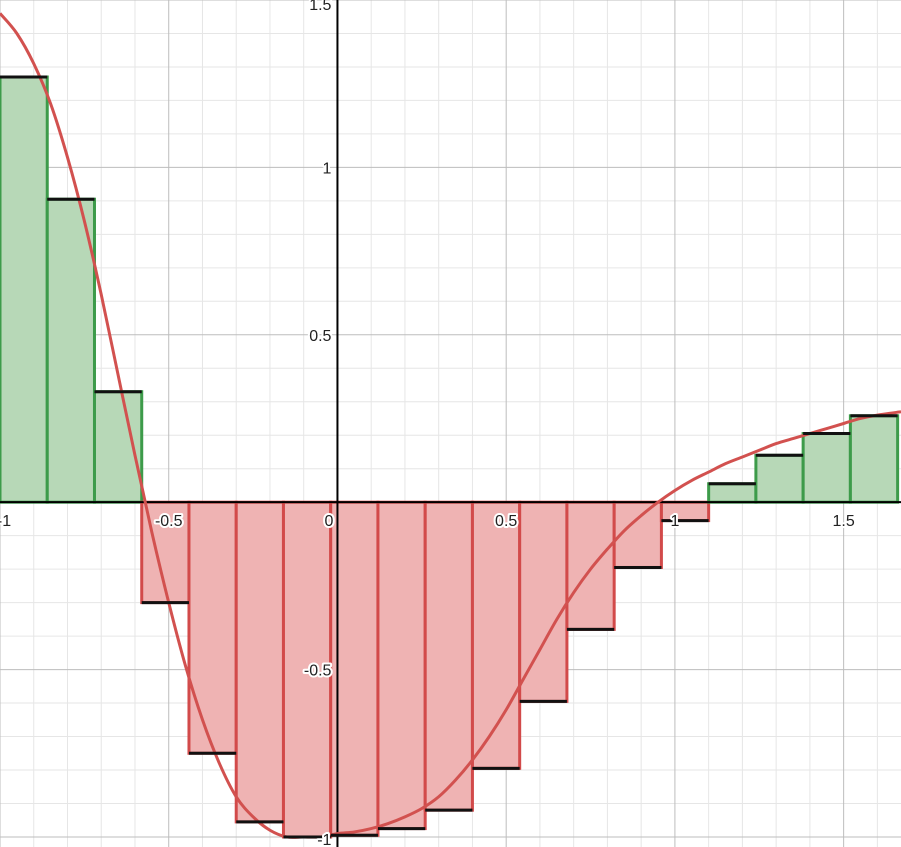  What do you see at coordinates (320, 7) in the screenshot?
I see `y-tick-label: 1.5` at bounding box center [320, 7].